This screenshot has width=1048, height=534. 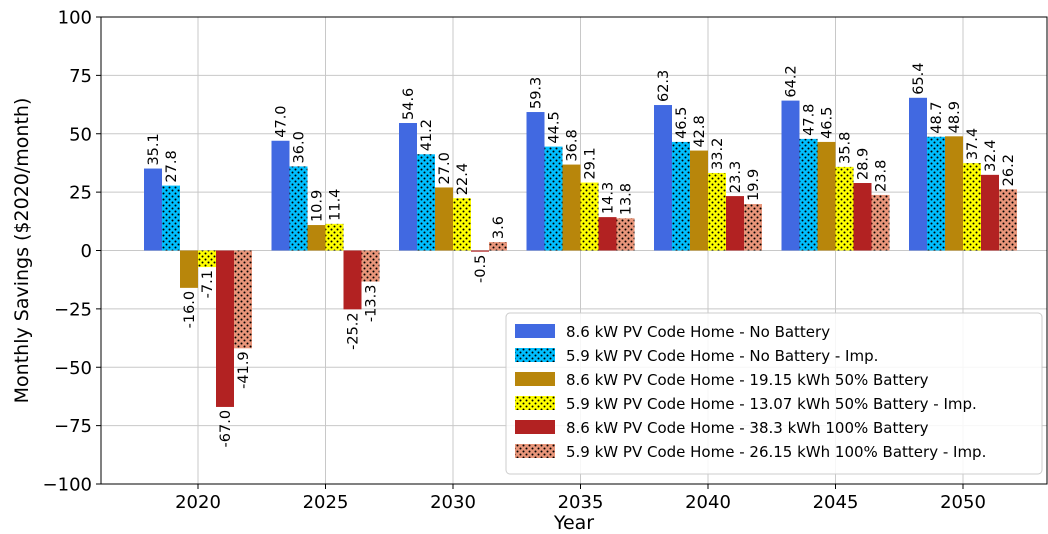 I want to click on y-tick-label: 50, so click(x=80, y=134).